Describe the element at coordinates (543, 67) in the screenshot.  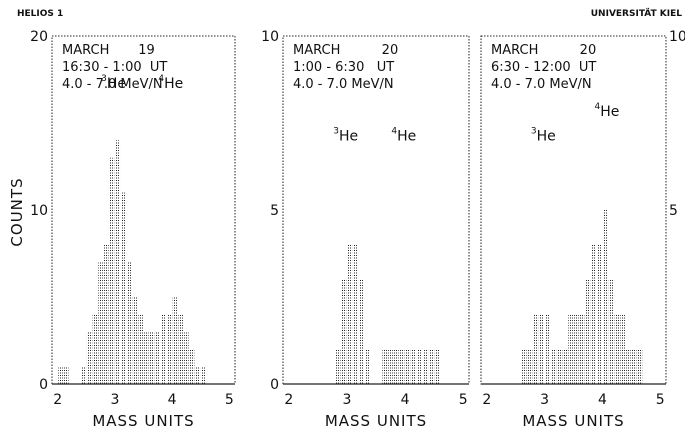
I see `info-line: 6:30 - 12:00 UT` at that location.